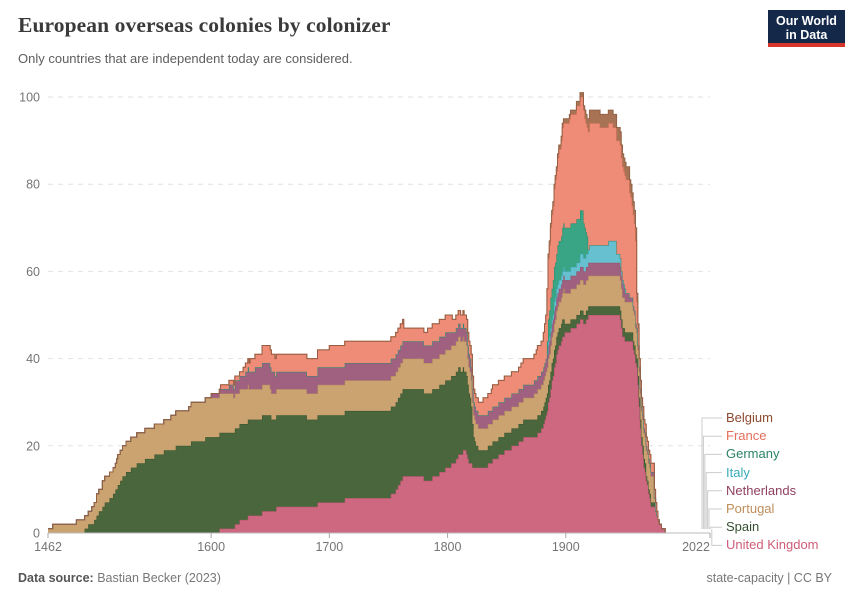 Image resolution: width=850 pixels, height=600 pixels. What do you see at coordinates (157, 578) in the screenshot?
I see `data-source-value: Bastian Becker (2023)` at bounding box center [157, 578].